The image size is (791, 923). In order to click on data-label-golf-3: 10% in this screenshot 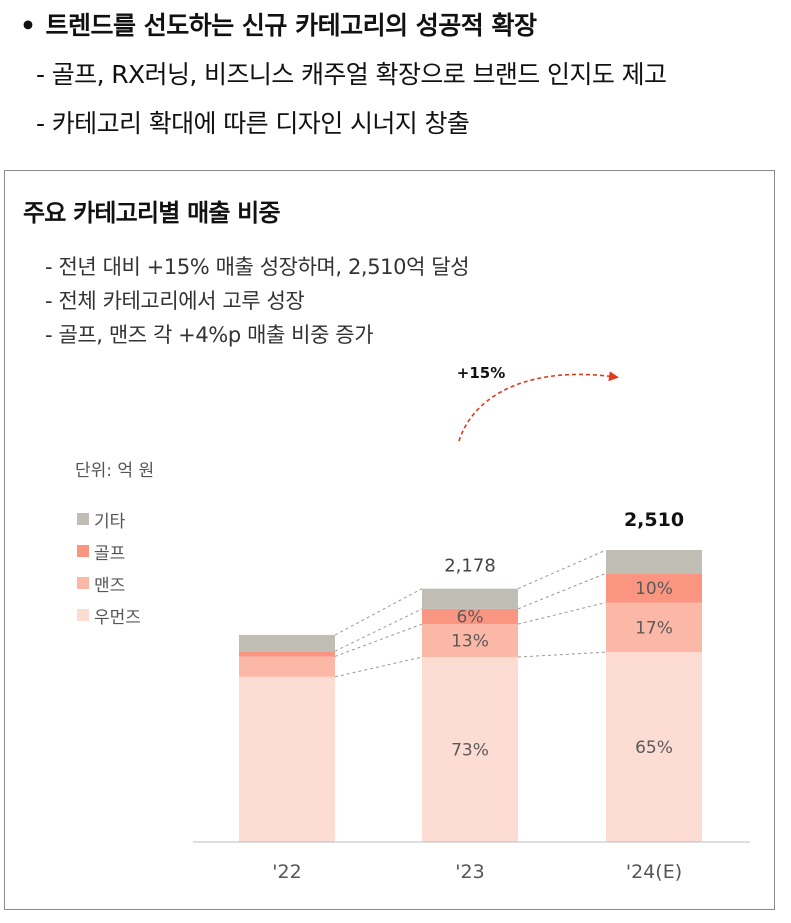, I will do `click(654, 589)`.